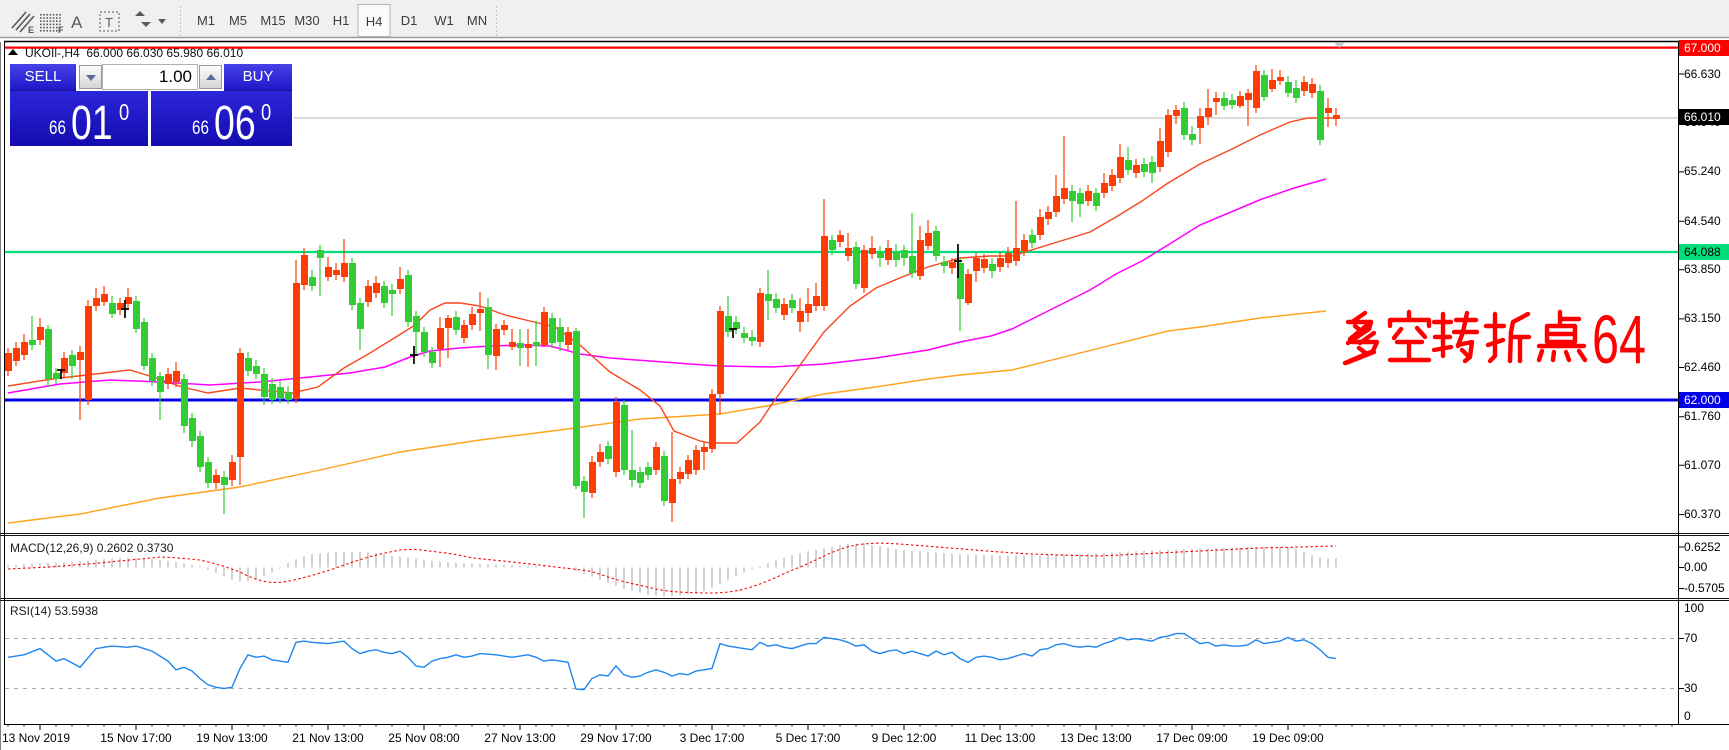 The width and height of the screenshot is (1729, 750). I want to click on svg-text: E, so click(31, 30).